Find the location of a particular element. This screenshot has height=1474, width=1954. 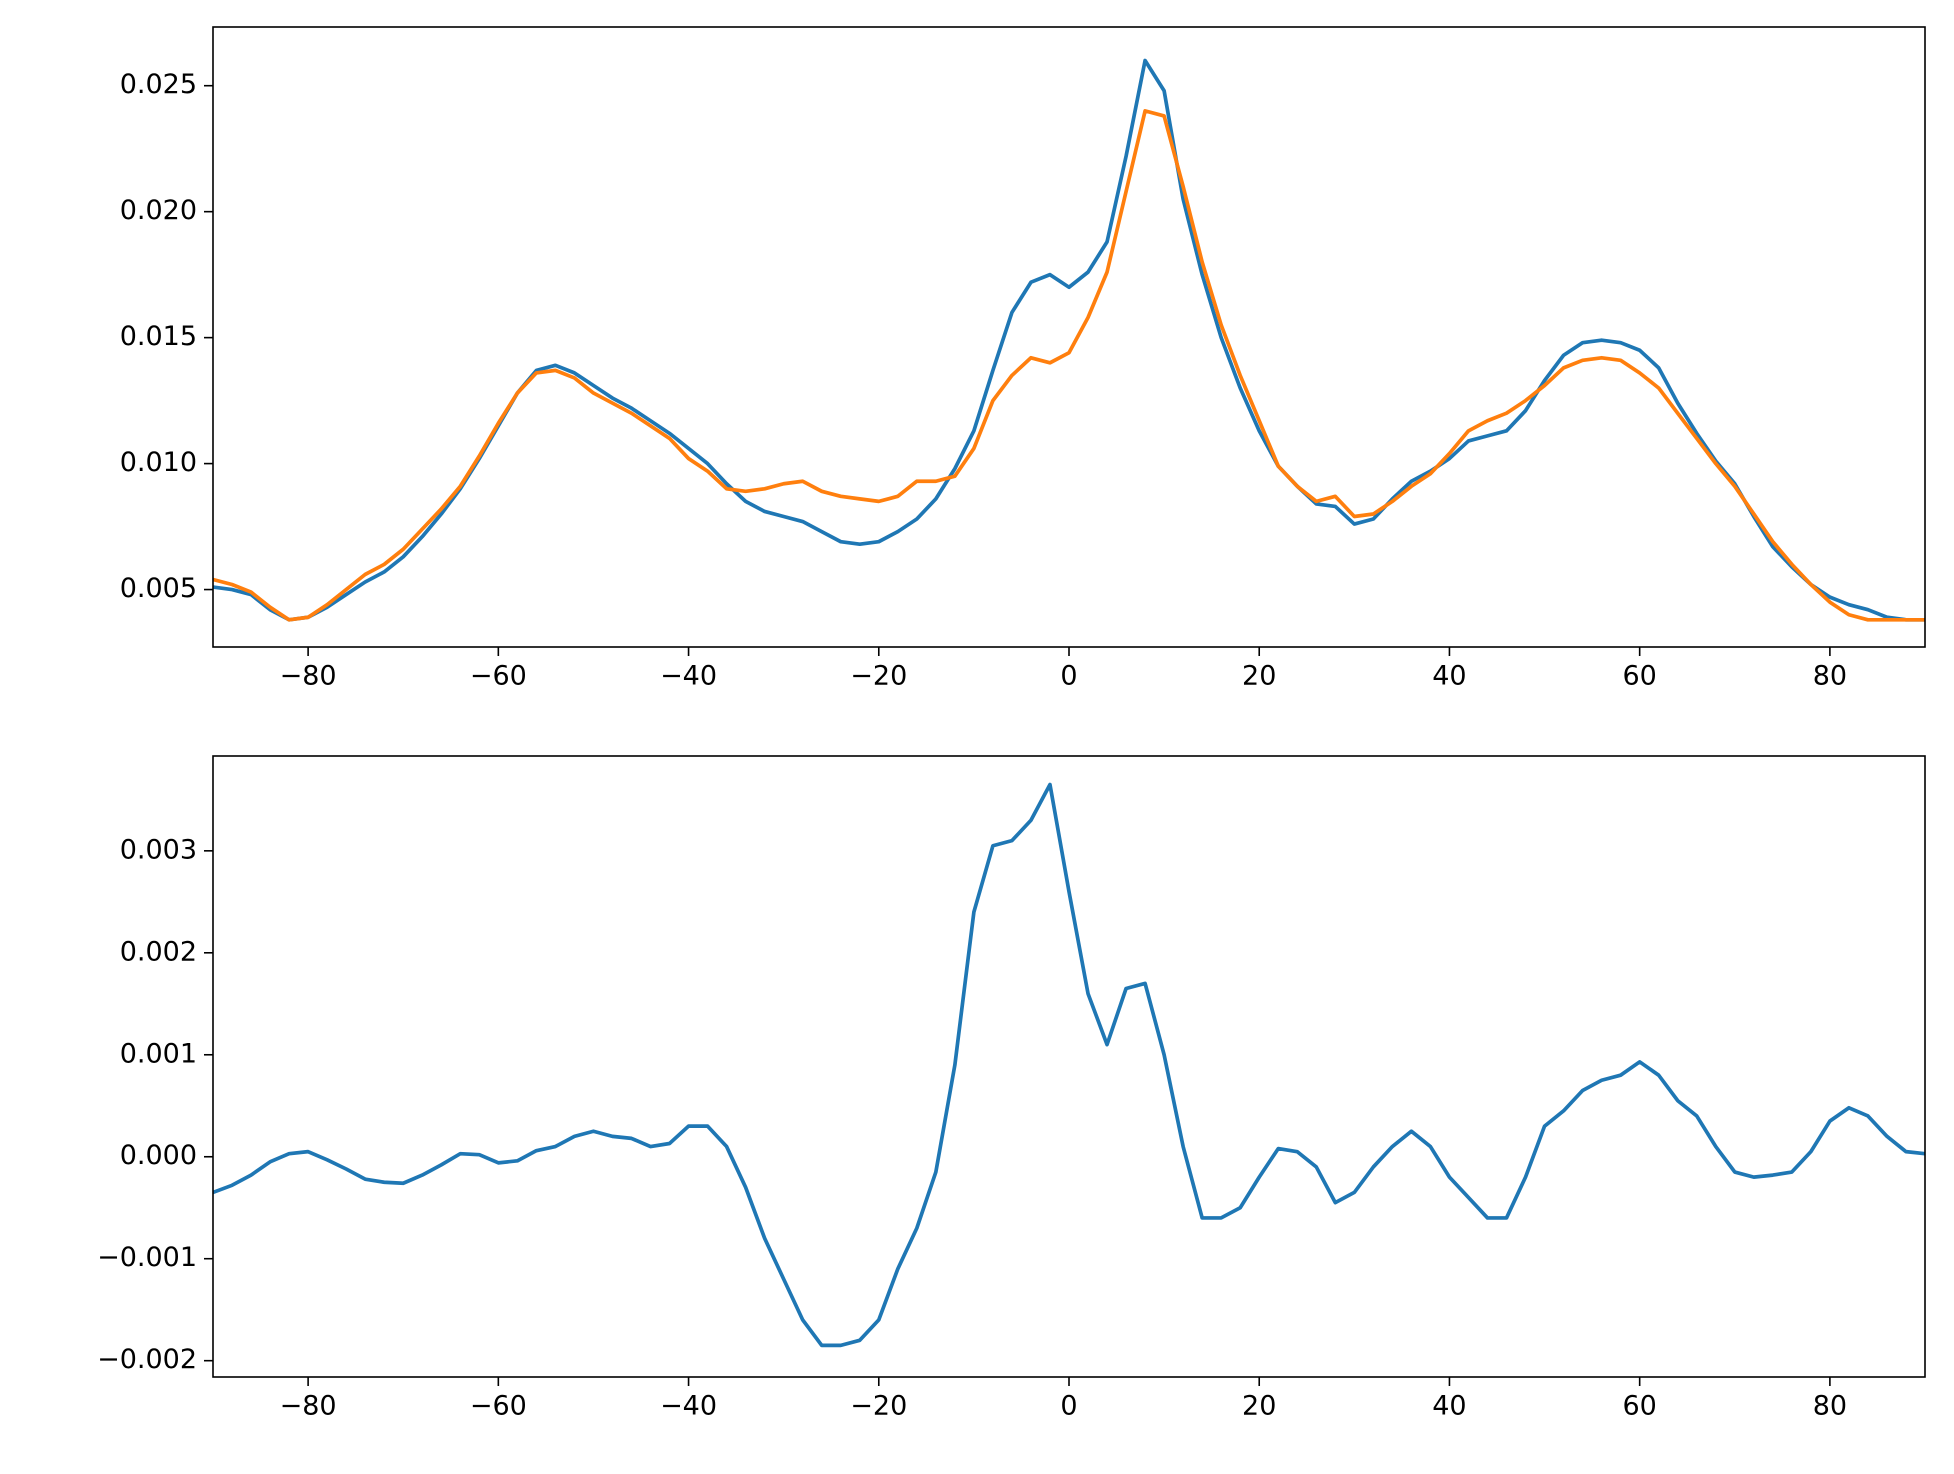

y-tick-label: 0.025 is located at coordinates (158, 84).